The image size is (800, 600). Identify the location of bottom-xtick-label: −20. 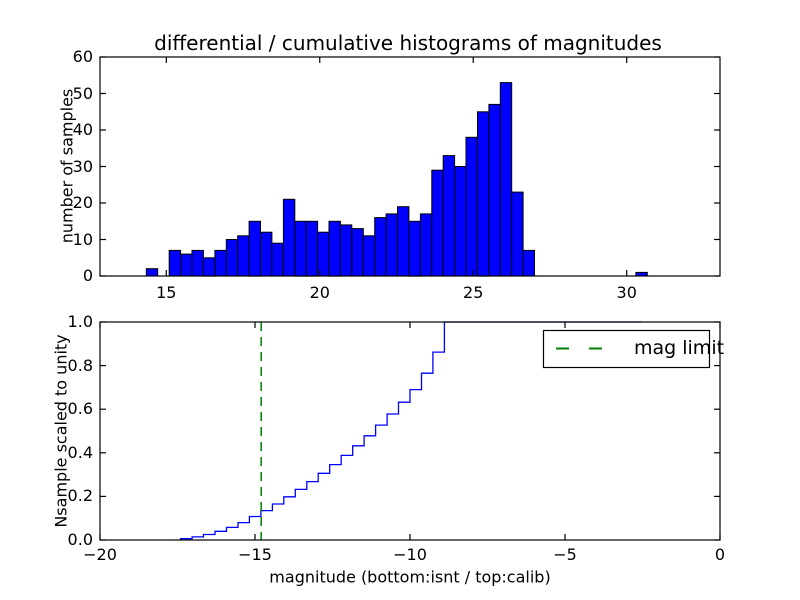
(100, 554).